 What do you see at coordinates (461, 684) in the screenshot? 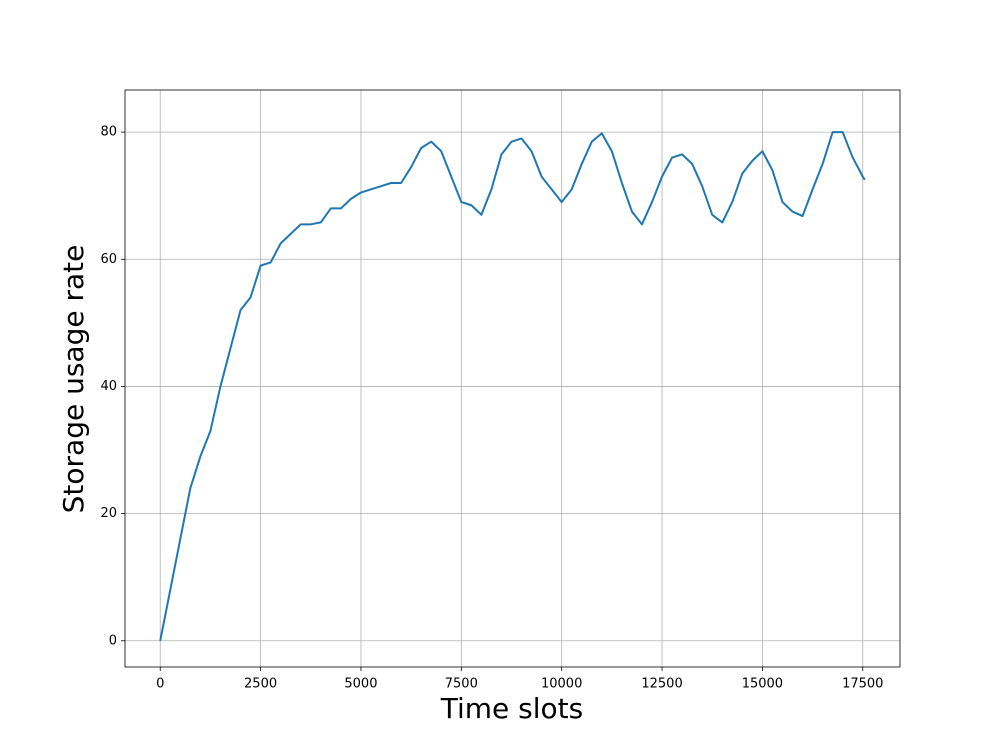
I see `x-tick-label: 7500` at bounding box center [461, 684].